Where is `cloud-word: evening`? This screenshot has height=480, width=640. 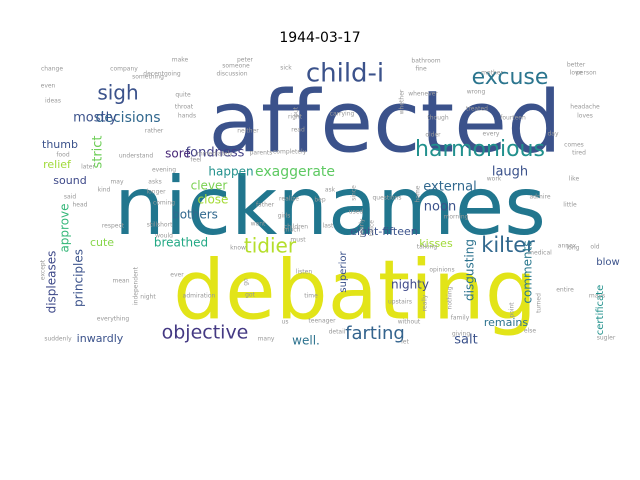
cloud-word: evening is located at coordinates (164, 170).